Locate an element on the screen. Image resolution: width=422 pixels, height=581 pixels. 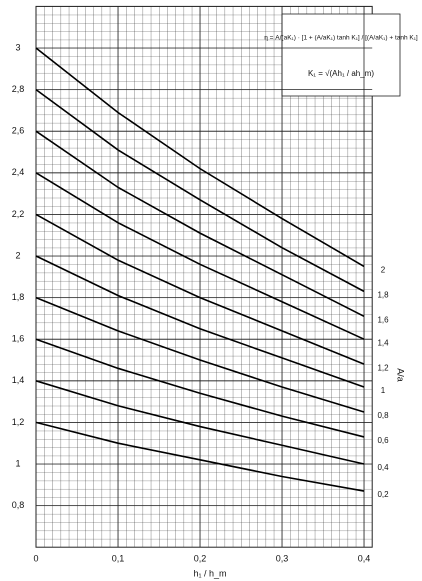
y-tick-label: 1,6 is located at coordinates (18, 339).